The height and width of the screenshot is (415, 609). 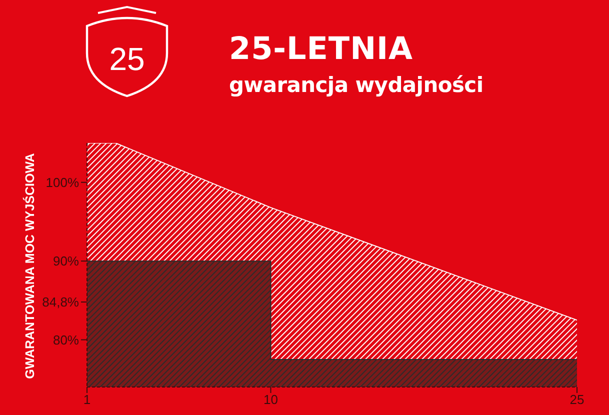 I want to click on x-tick-label: 25, so click(x=577, y=400).